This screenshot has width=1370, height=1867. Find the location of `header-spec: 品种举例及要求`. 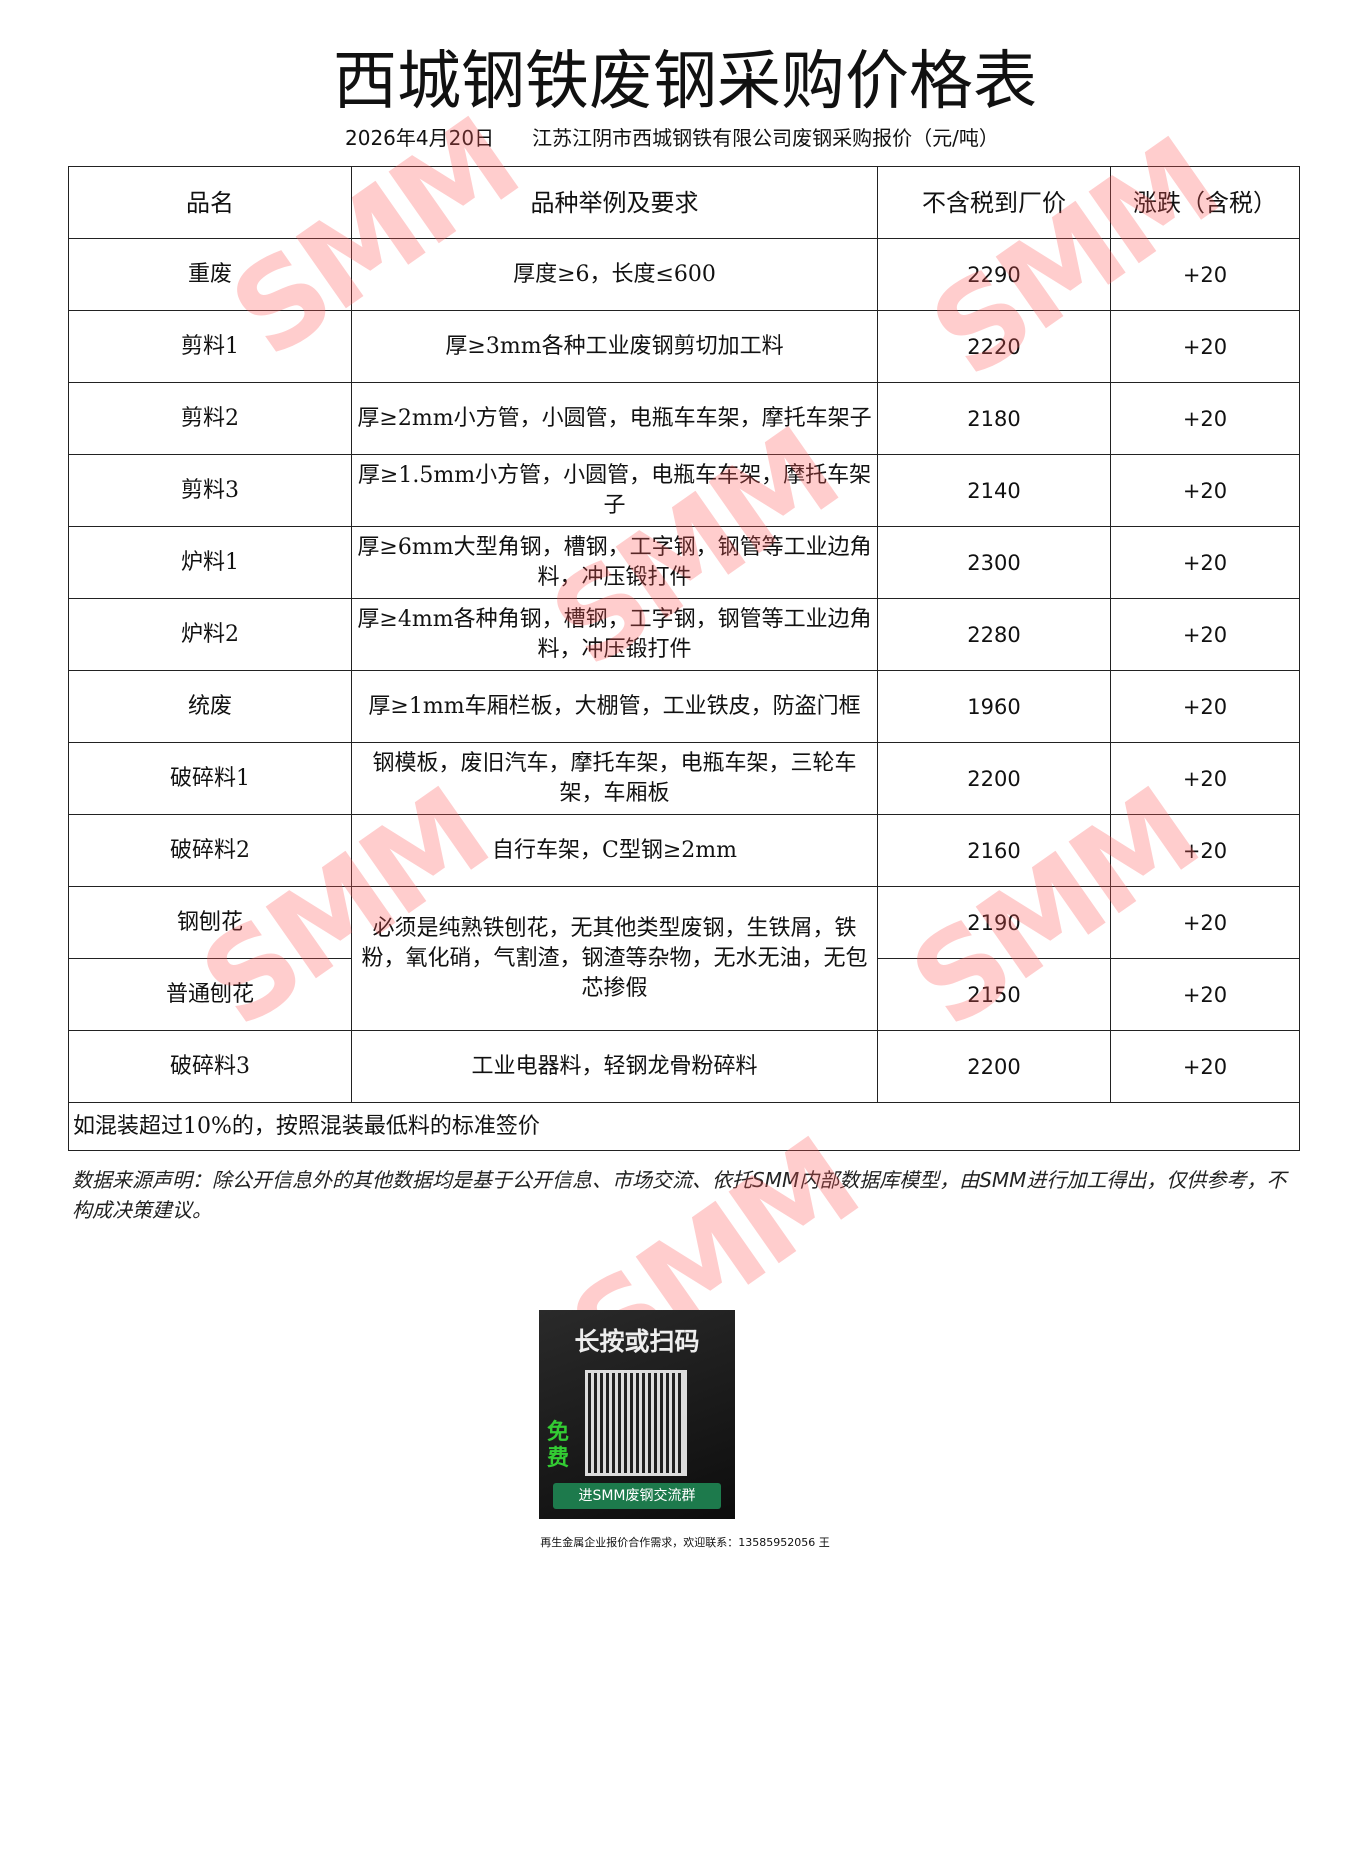

header-spec: 品种举例及要求 is located at coordinates (614, 202).